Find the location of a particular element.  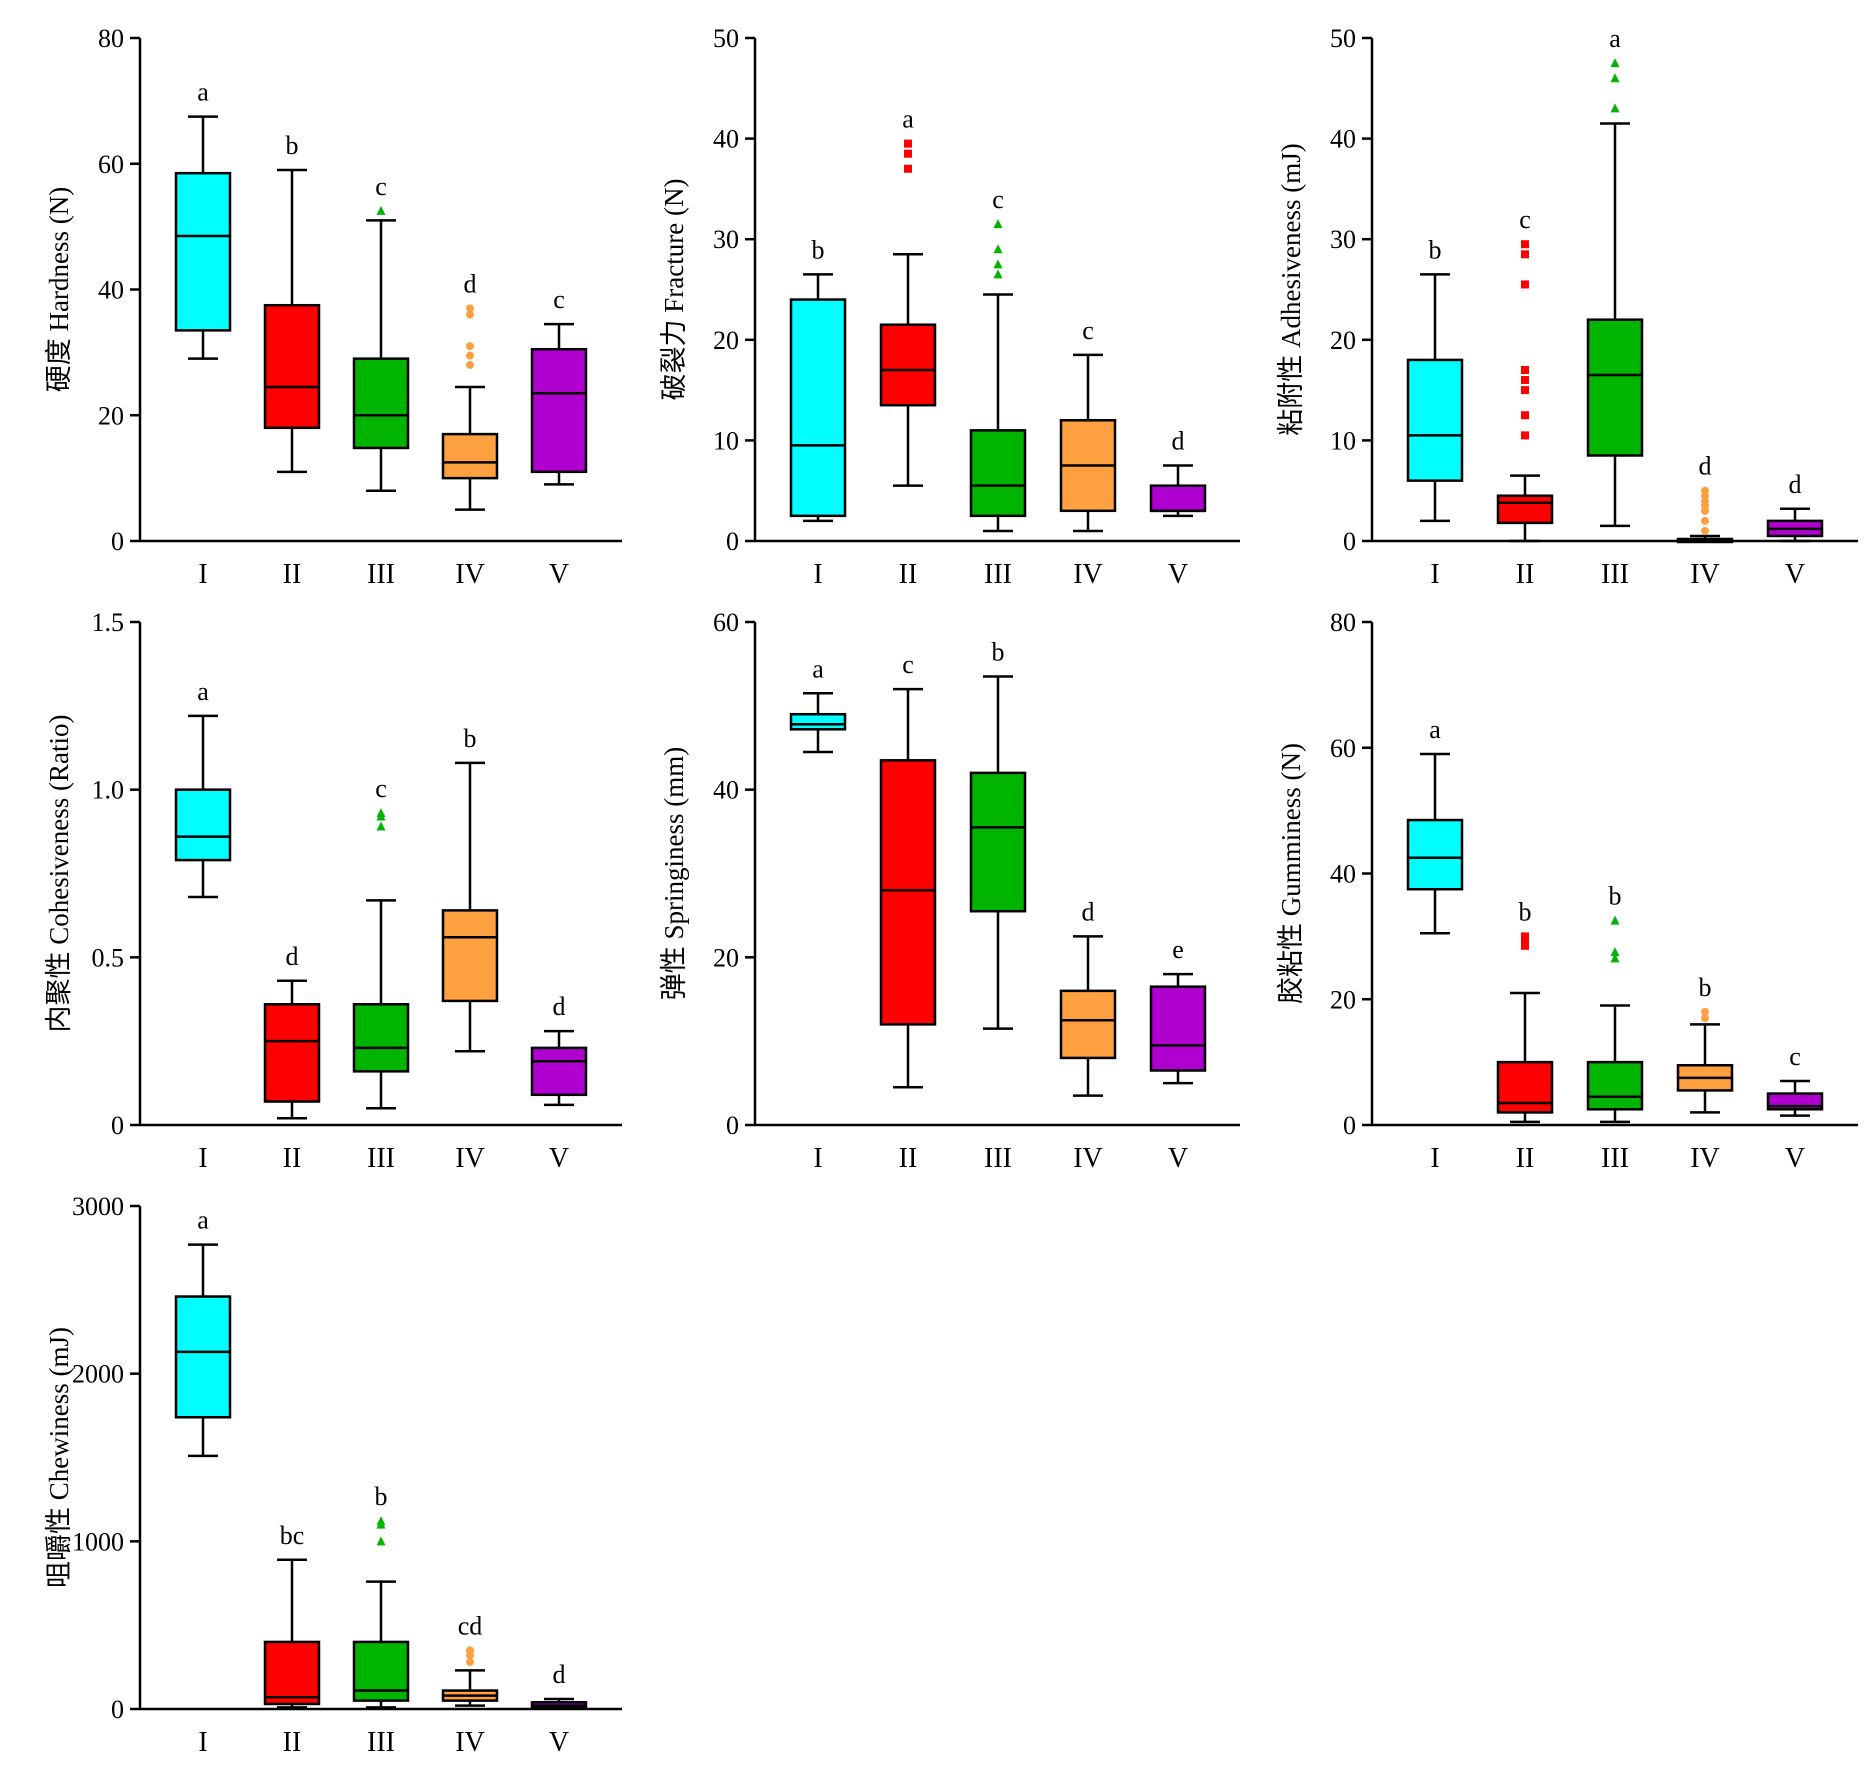

y-tick-label: 30 is located at coordinates (726, 239).